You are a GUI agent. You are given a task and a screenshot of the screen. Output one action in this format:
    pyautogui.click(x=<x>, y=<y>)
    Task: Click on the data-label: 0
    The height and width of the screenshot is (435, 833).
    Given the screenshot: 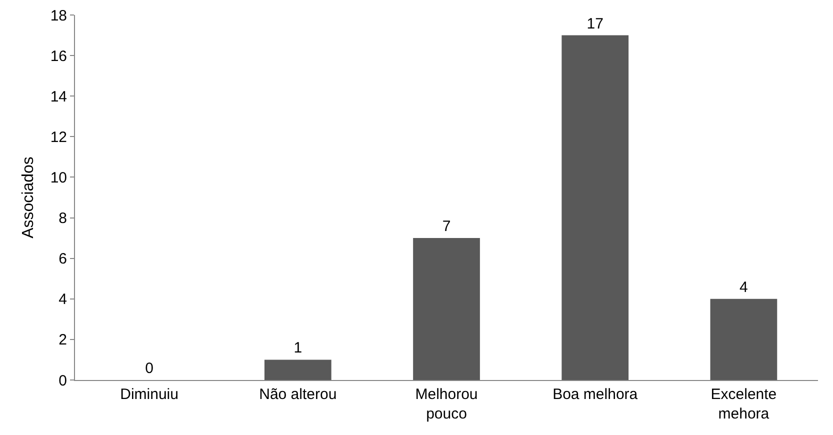 What is the action you would take?
    pyautogui.click(x=149, y=368)
    